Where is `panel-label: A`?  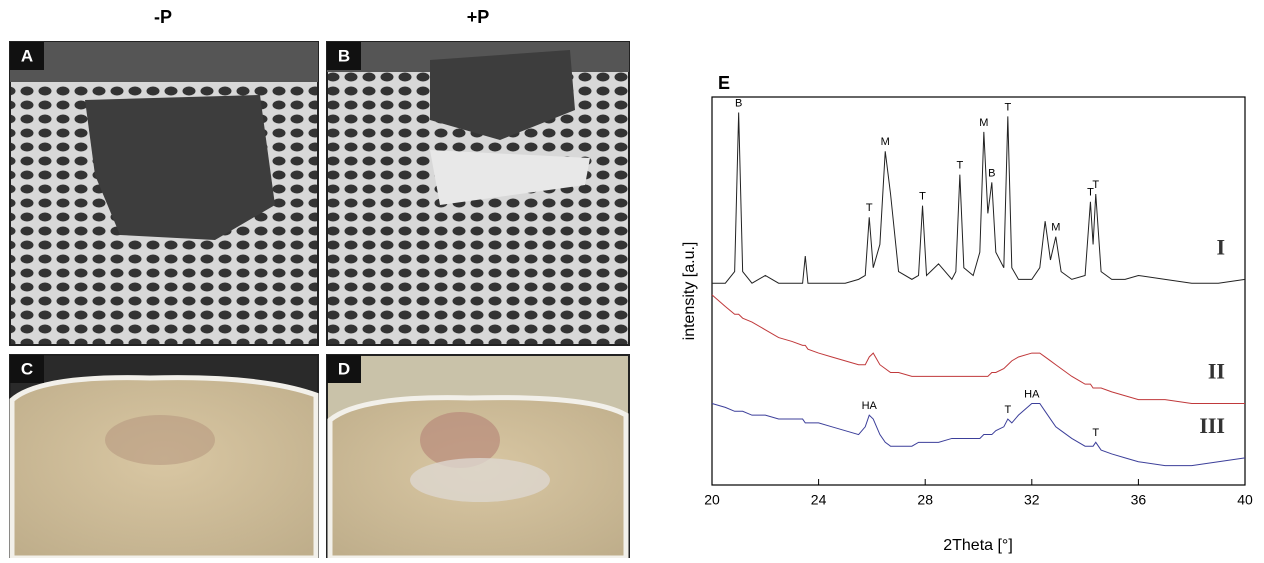
panel-label: A is located at coordinates (27, 55).